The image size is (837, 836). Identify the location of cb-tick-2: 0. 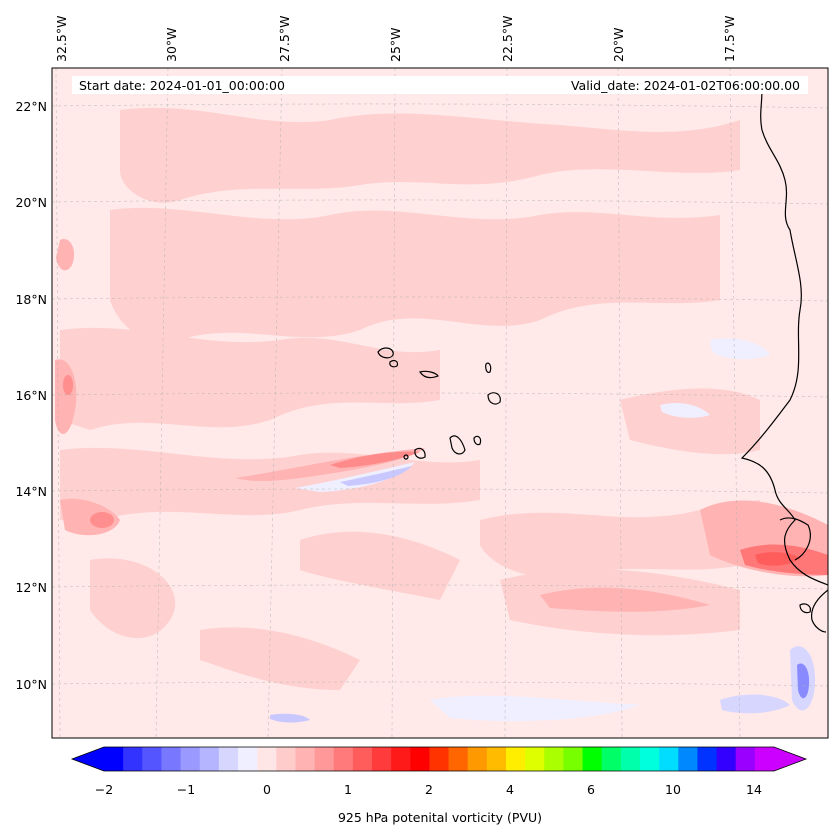
(267, 789).